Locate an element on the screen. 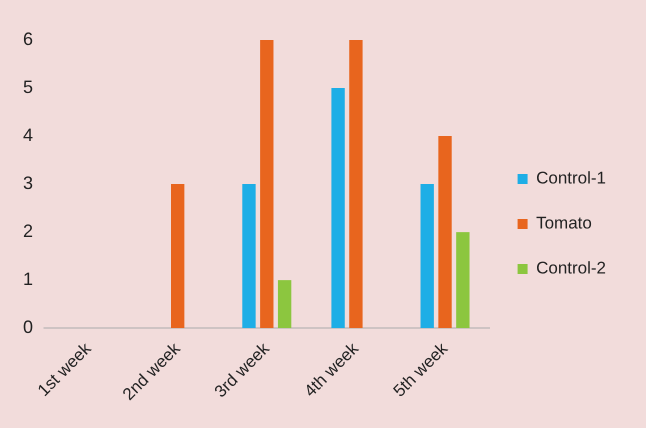 This screenshot has width=646, height=428. y-tick-label: 3 is located at coordinates (28, 183).